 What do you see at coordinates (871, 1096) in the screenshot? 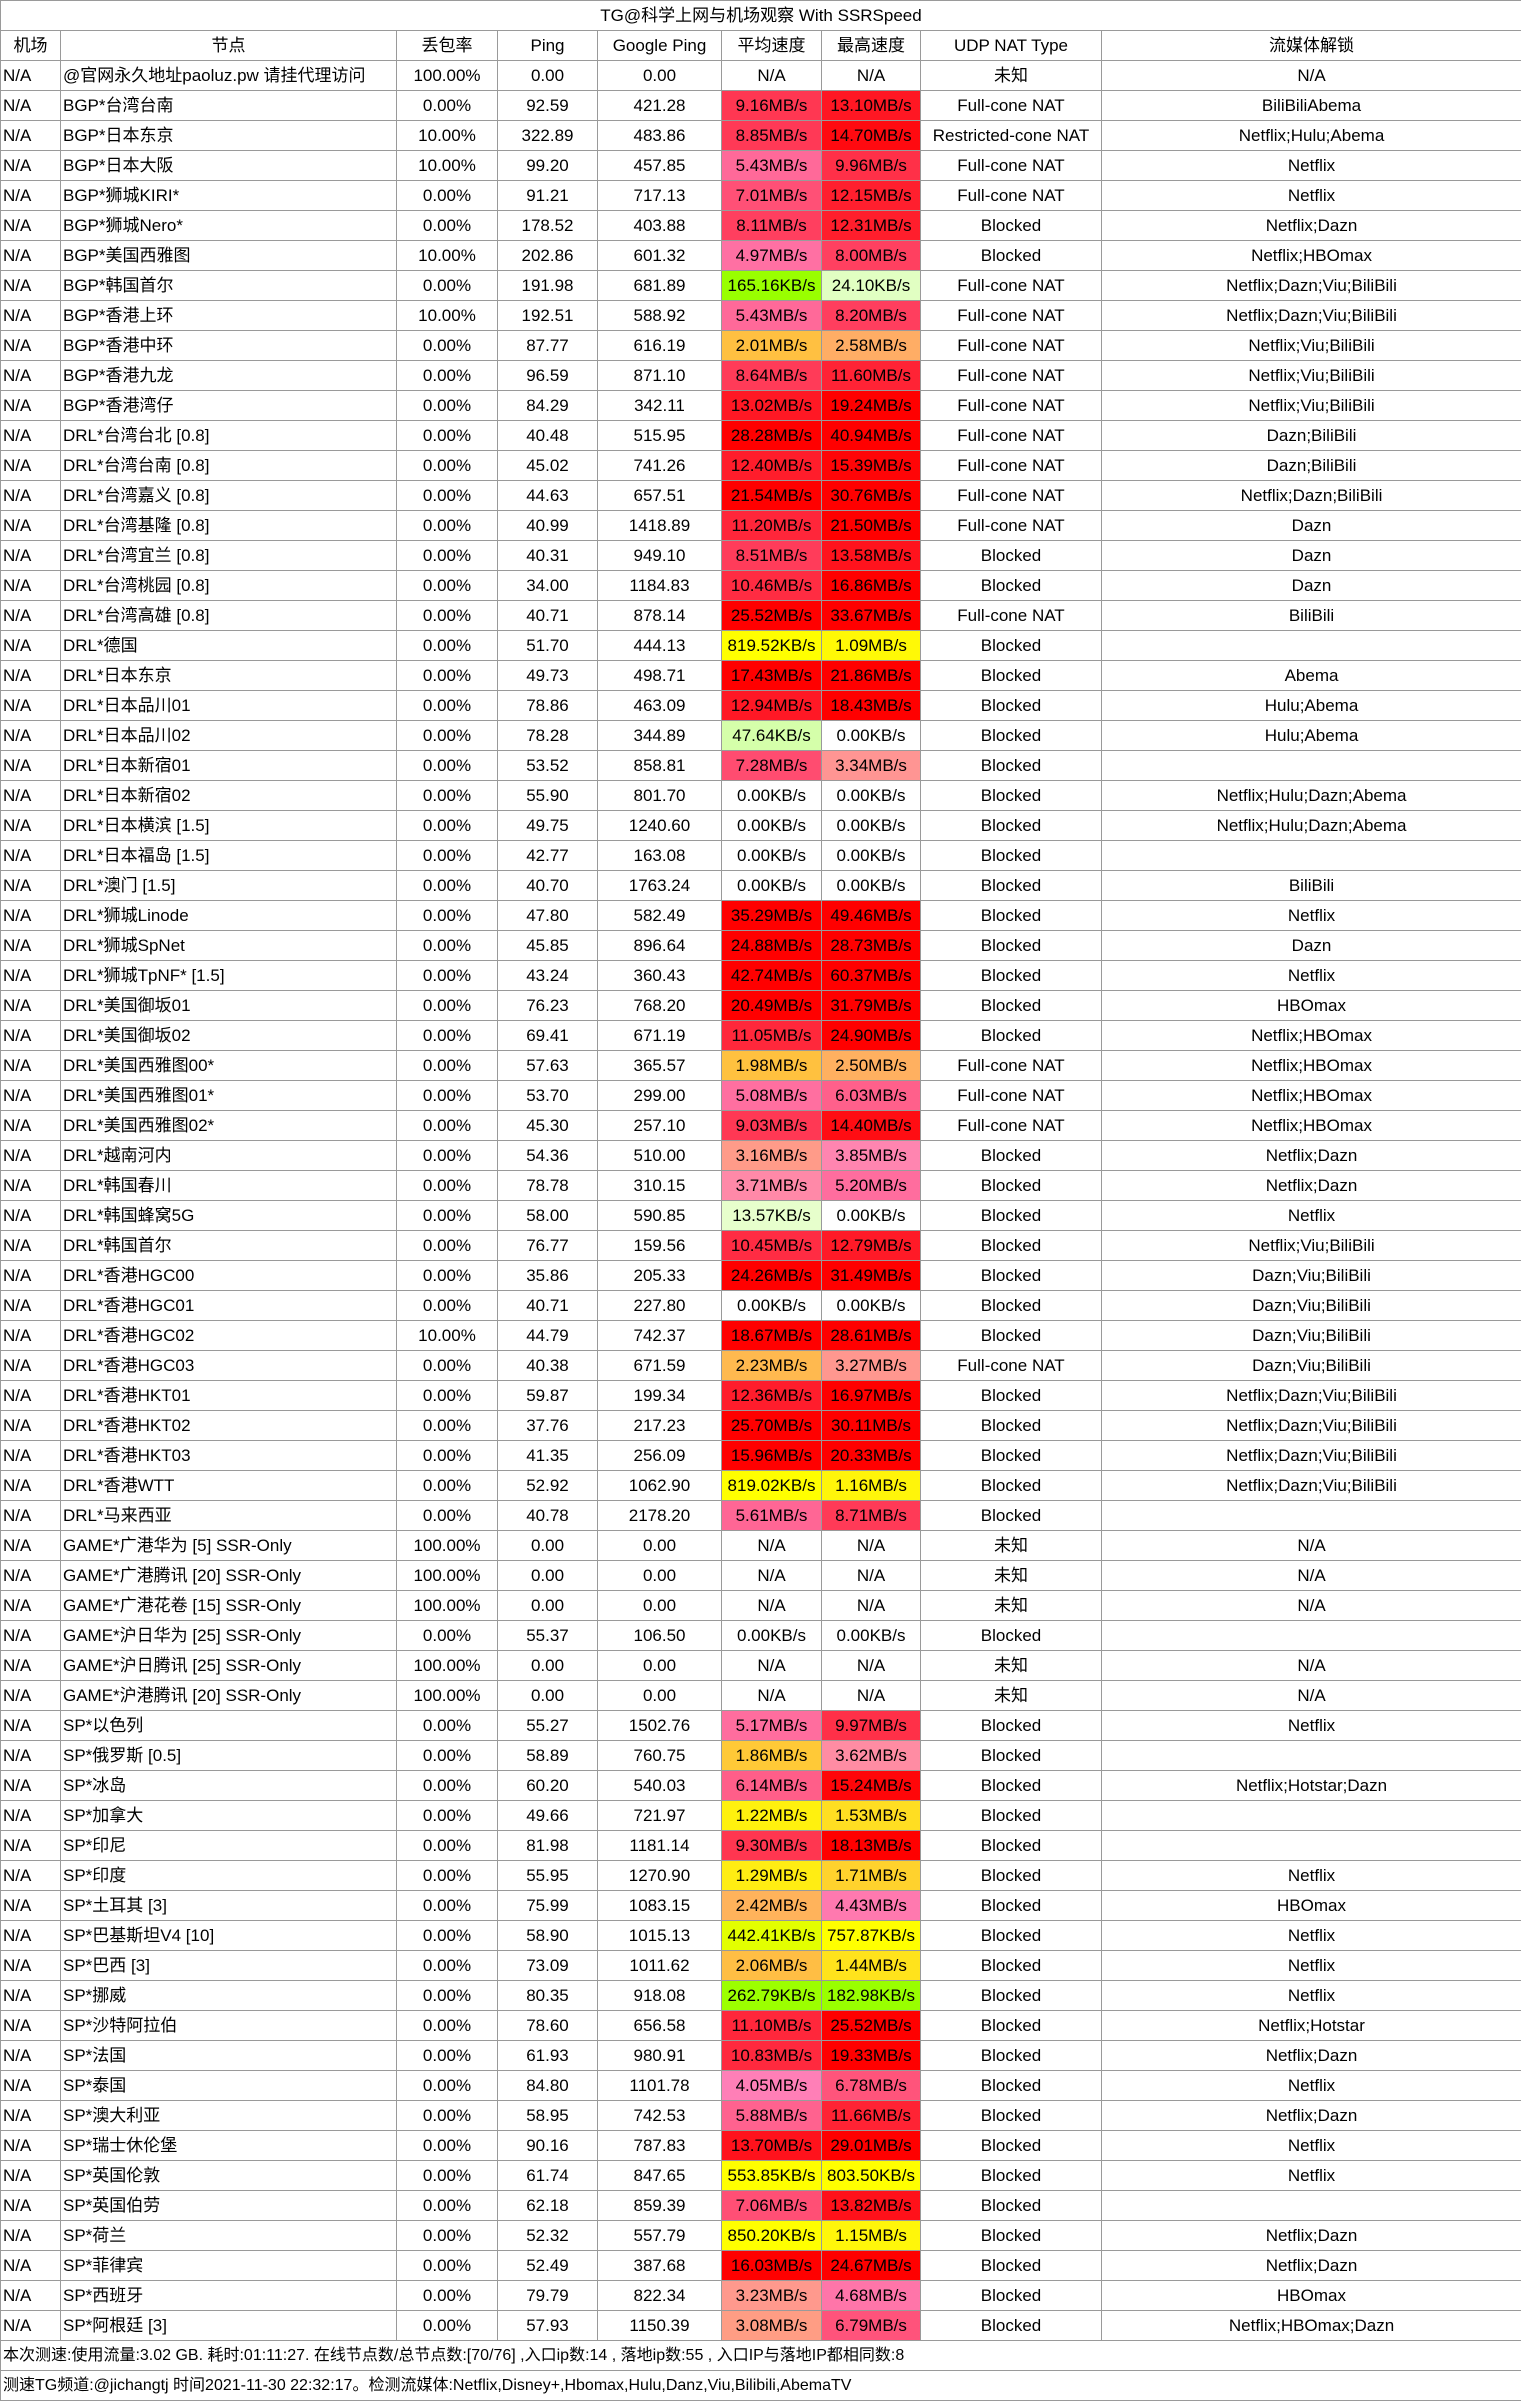
I see `max-speed-cell: 6.03MB/s` at bounding box center [871, 1096].